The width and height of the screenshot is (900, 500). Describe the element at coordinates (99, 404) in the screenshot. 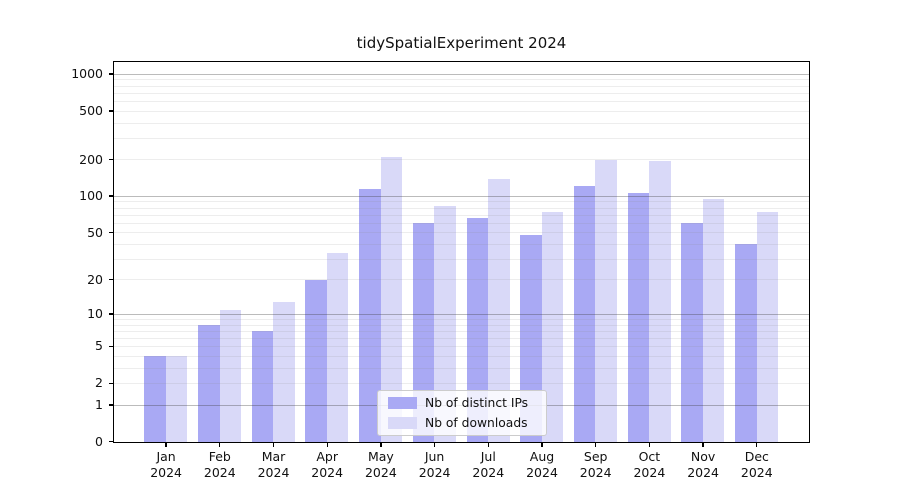

I see `y-tick-label: 1` at that location.